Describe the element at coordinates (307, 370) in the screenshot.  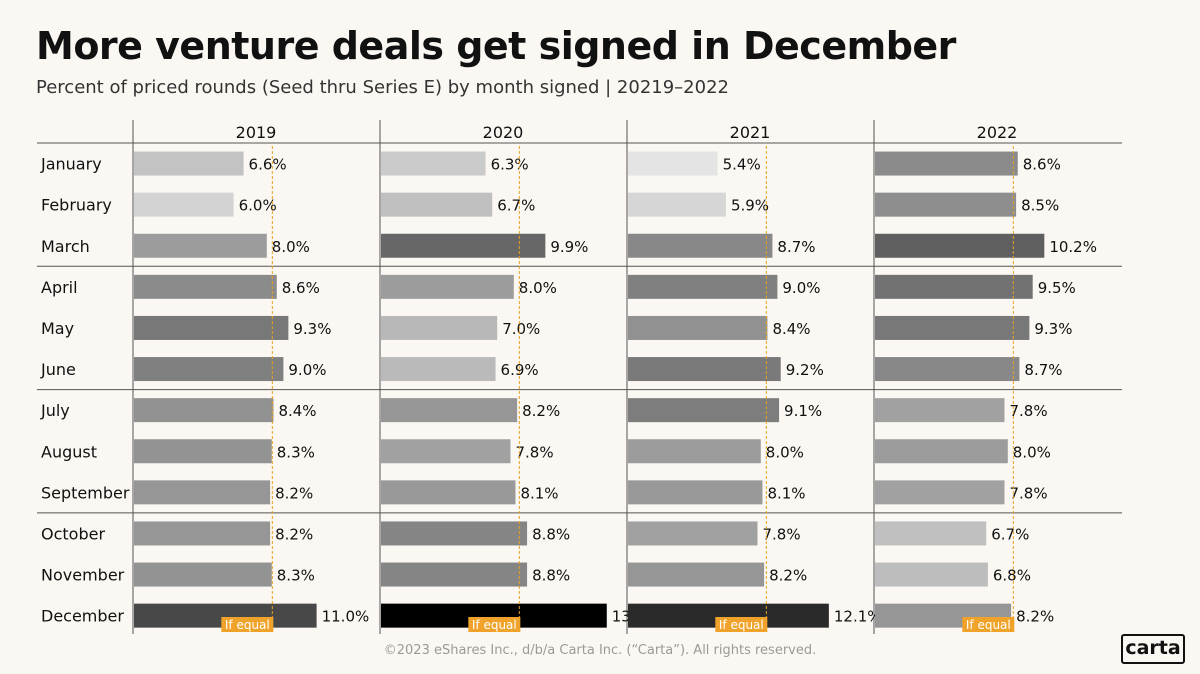
I see `value-label-2019-june: 9.0%` at that location.